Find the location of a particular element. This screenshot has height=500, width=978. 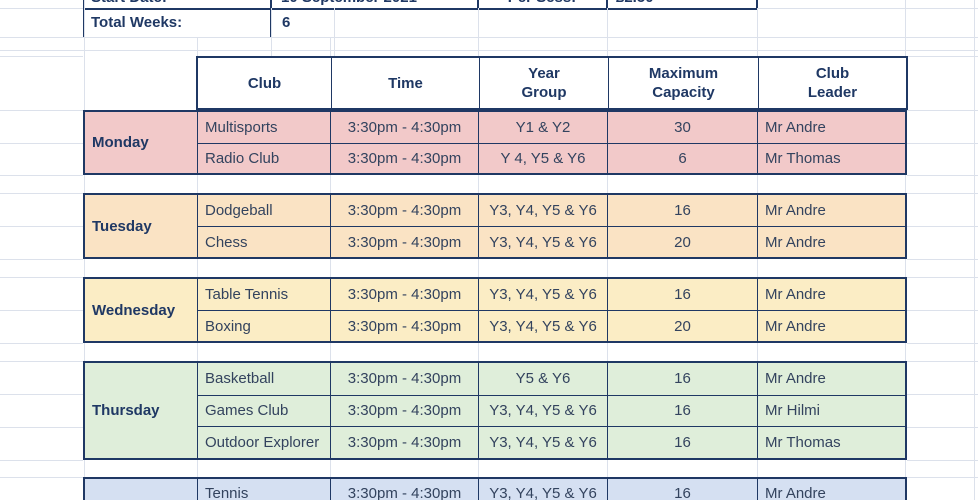

total-weeks-value: 6 is located at coordinates (286, 22).